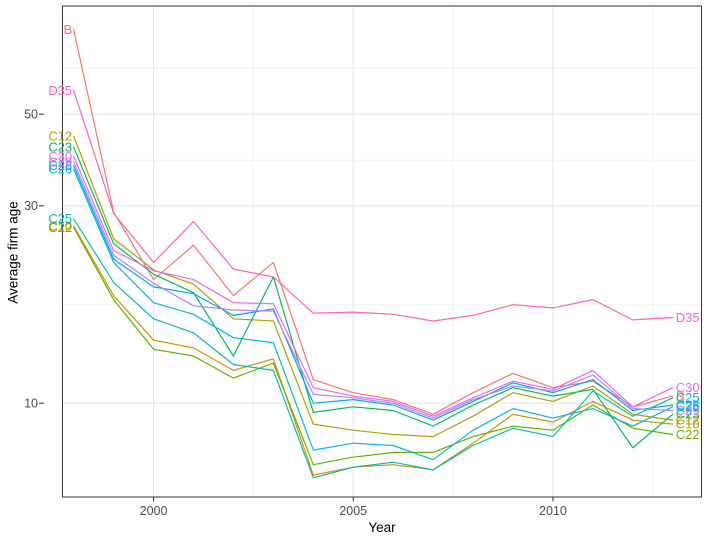 This screenshot has height=541, width=706. What do you see at coordinates (688, 414) in the screenshot?
I see `series-label-right-C23: C23` at bounding box center [688, 414].